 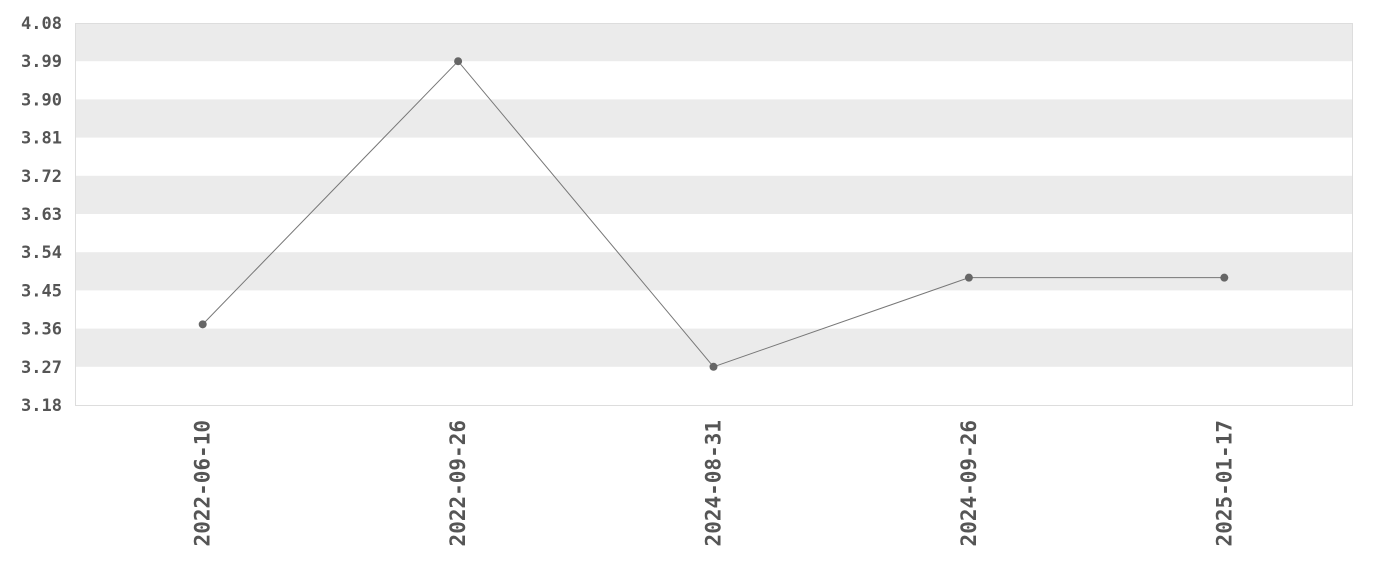 I want to click on y-tick-label: 3.90, so click(x=41, y=100).